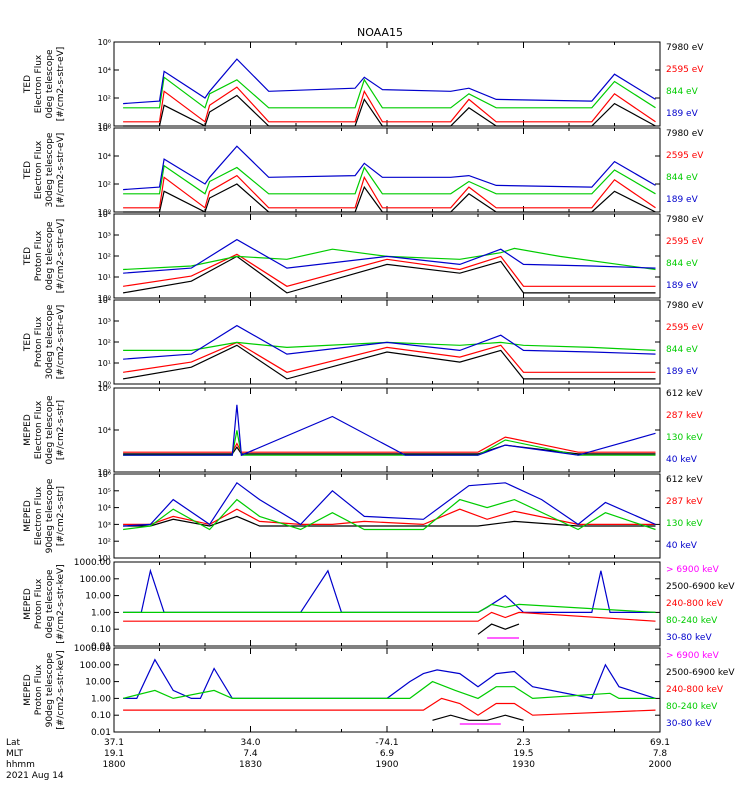 This screenshot has height=800, width=750. I want to click on legend-entry: 287 keV, so click(684, 416).